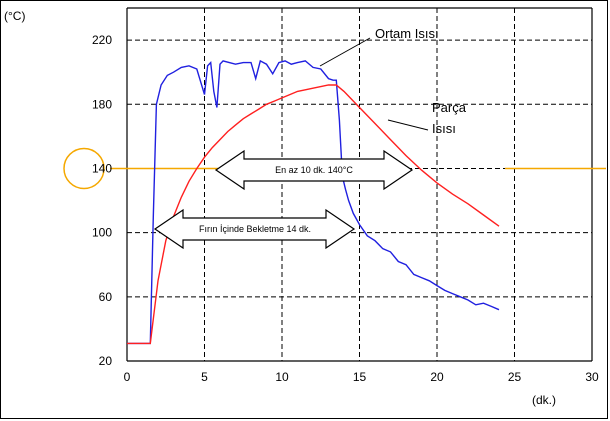  What do you see at coordinates (106, 297) in the screenshot?
I see `y-tick-60: 60` at bounding box center [106, 297].